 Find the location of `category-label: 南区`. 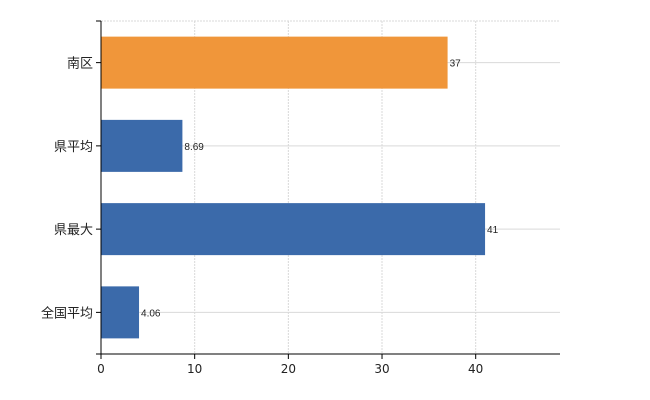

category-label: 南区 is located at coordinates (80, 64).